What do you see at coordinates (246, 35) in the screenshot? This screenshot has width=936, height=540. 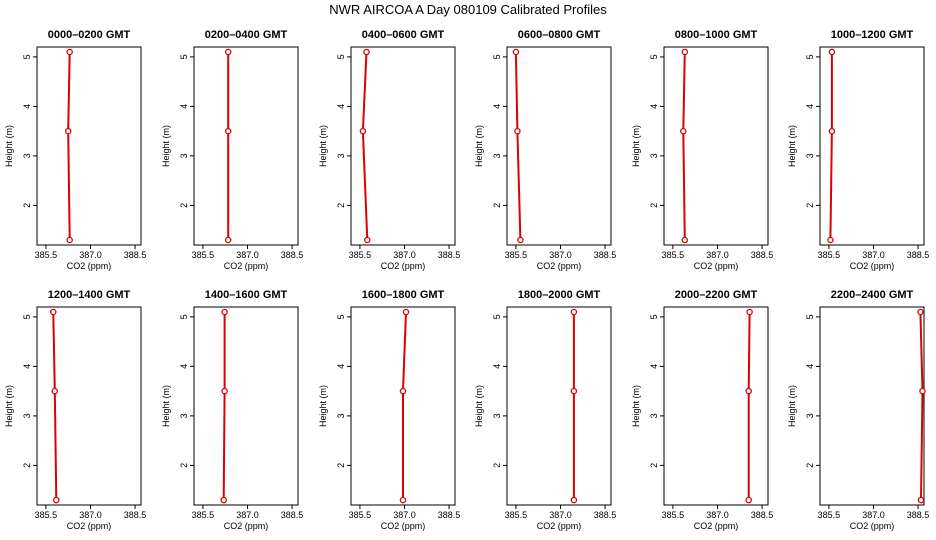 I see `panel-title: 0200–0400 GMT` at bounding box center [246, 35].